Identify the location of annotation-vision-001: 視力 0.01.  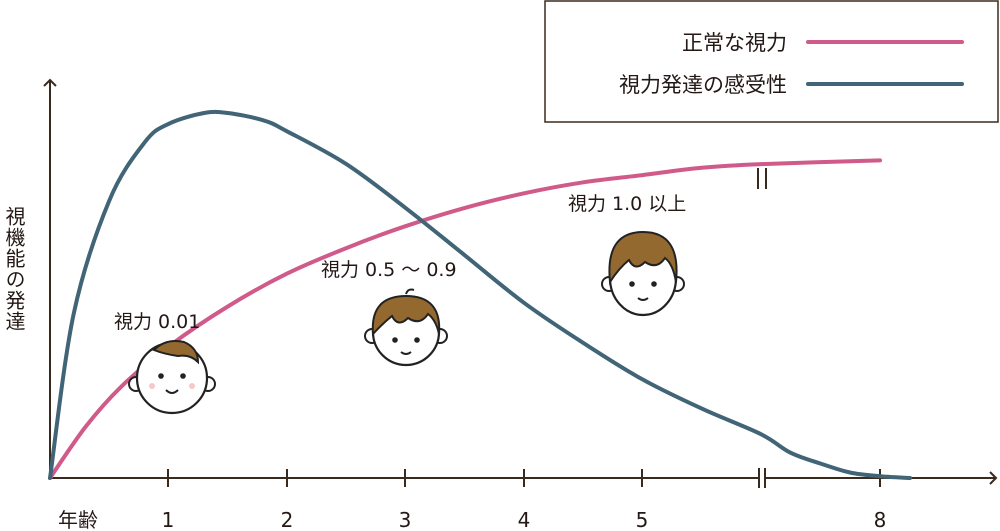
(157, 322).